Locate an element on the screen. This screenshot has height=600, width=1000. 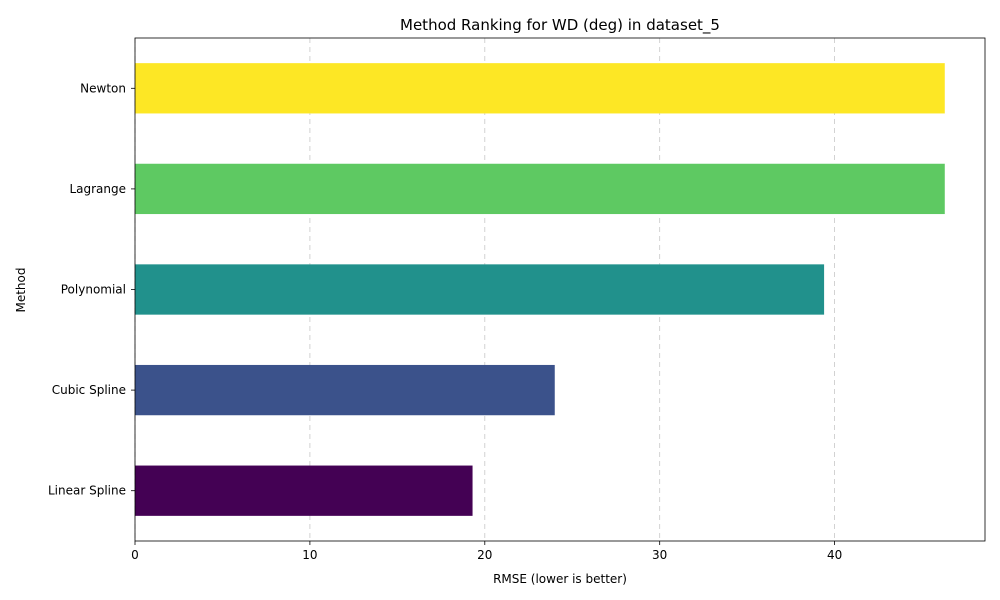
bar-linear-spline is located at coordinates (304, 490).